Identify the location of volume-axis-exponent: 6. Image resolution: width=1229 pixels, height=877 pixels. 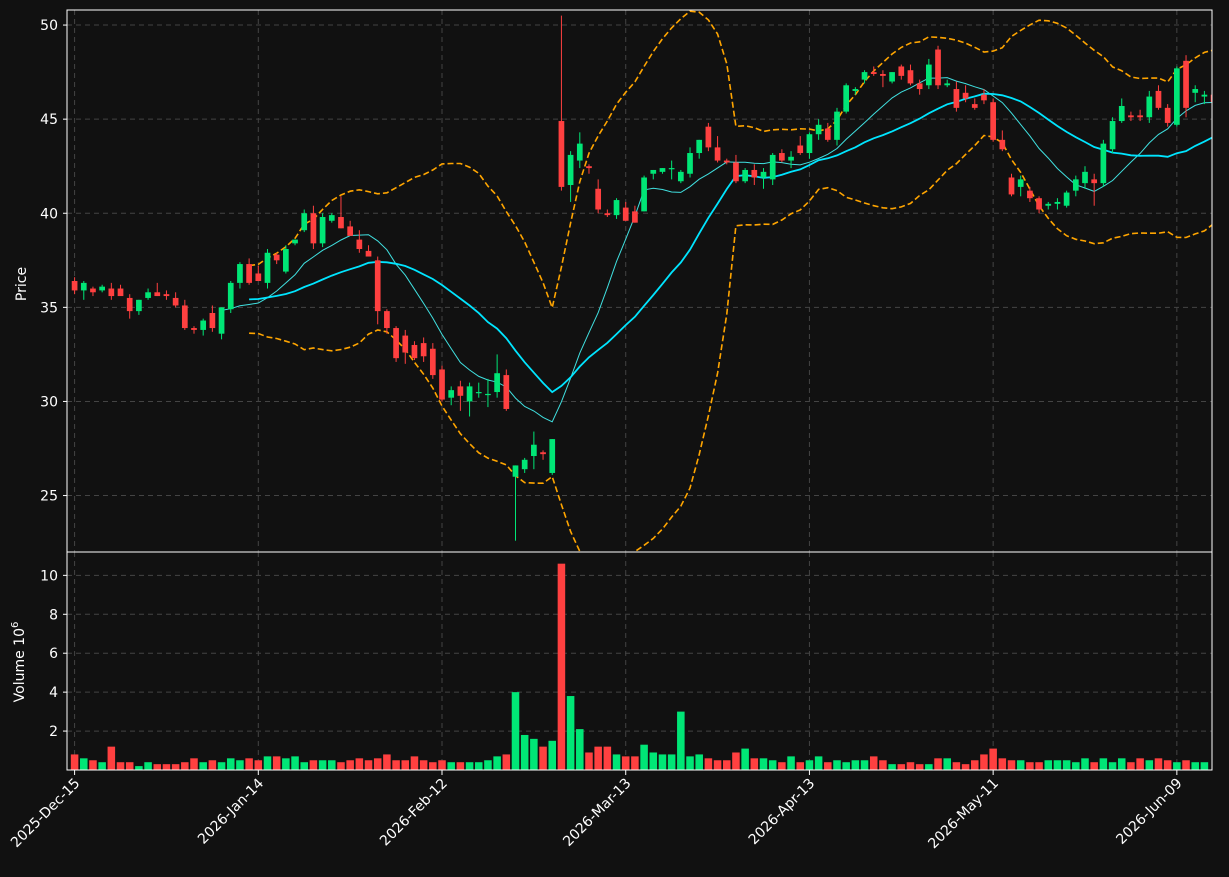
(15, 625).